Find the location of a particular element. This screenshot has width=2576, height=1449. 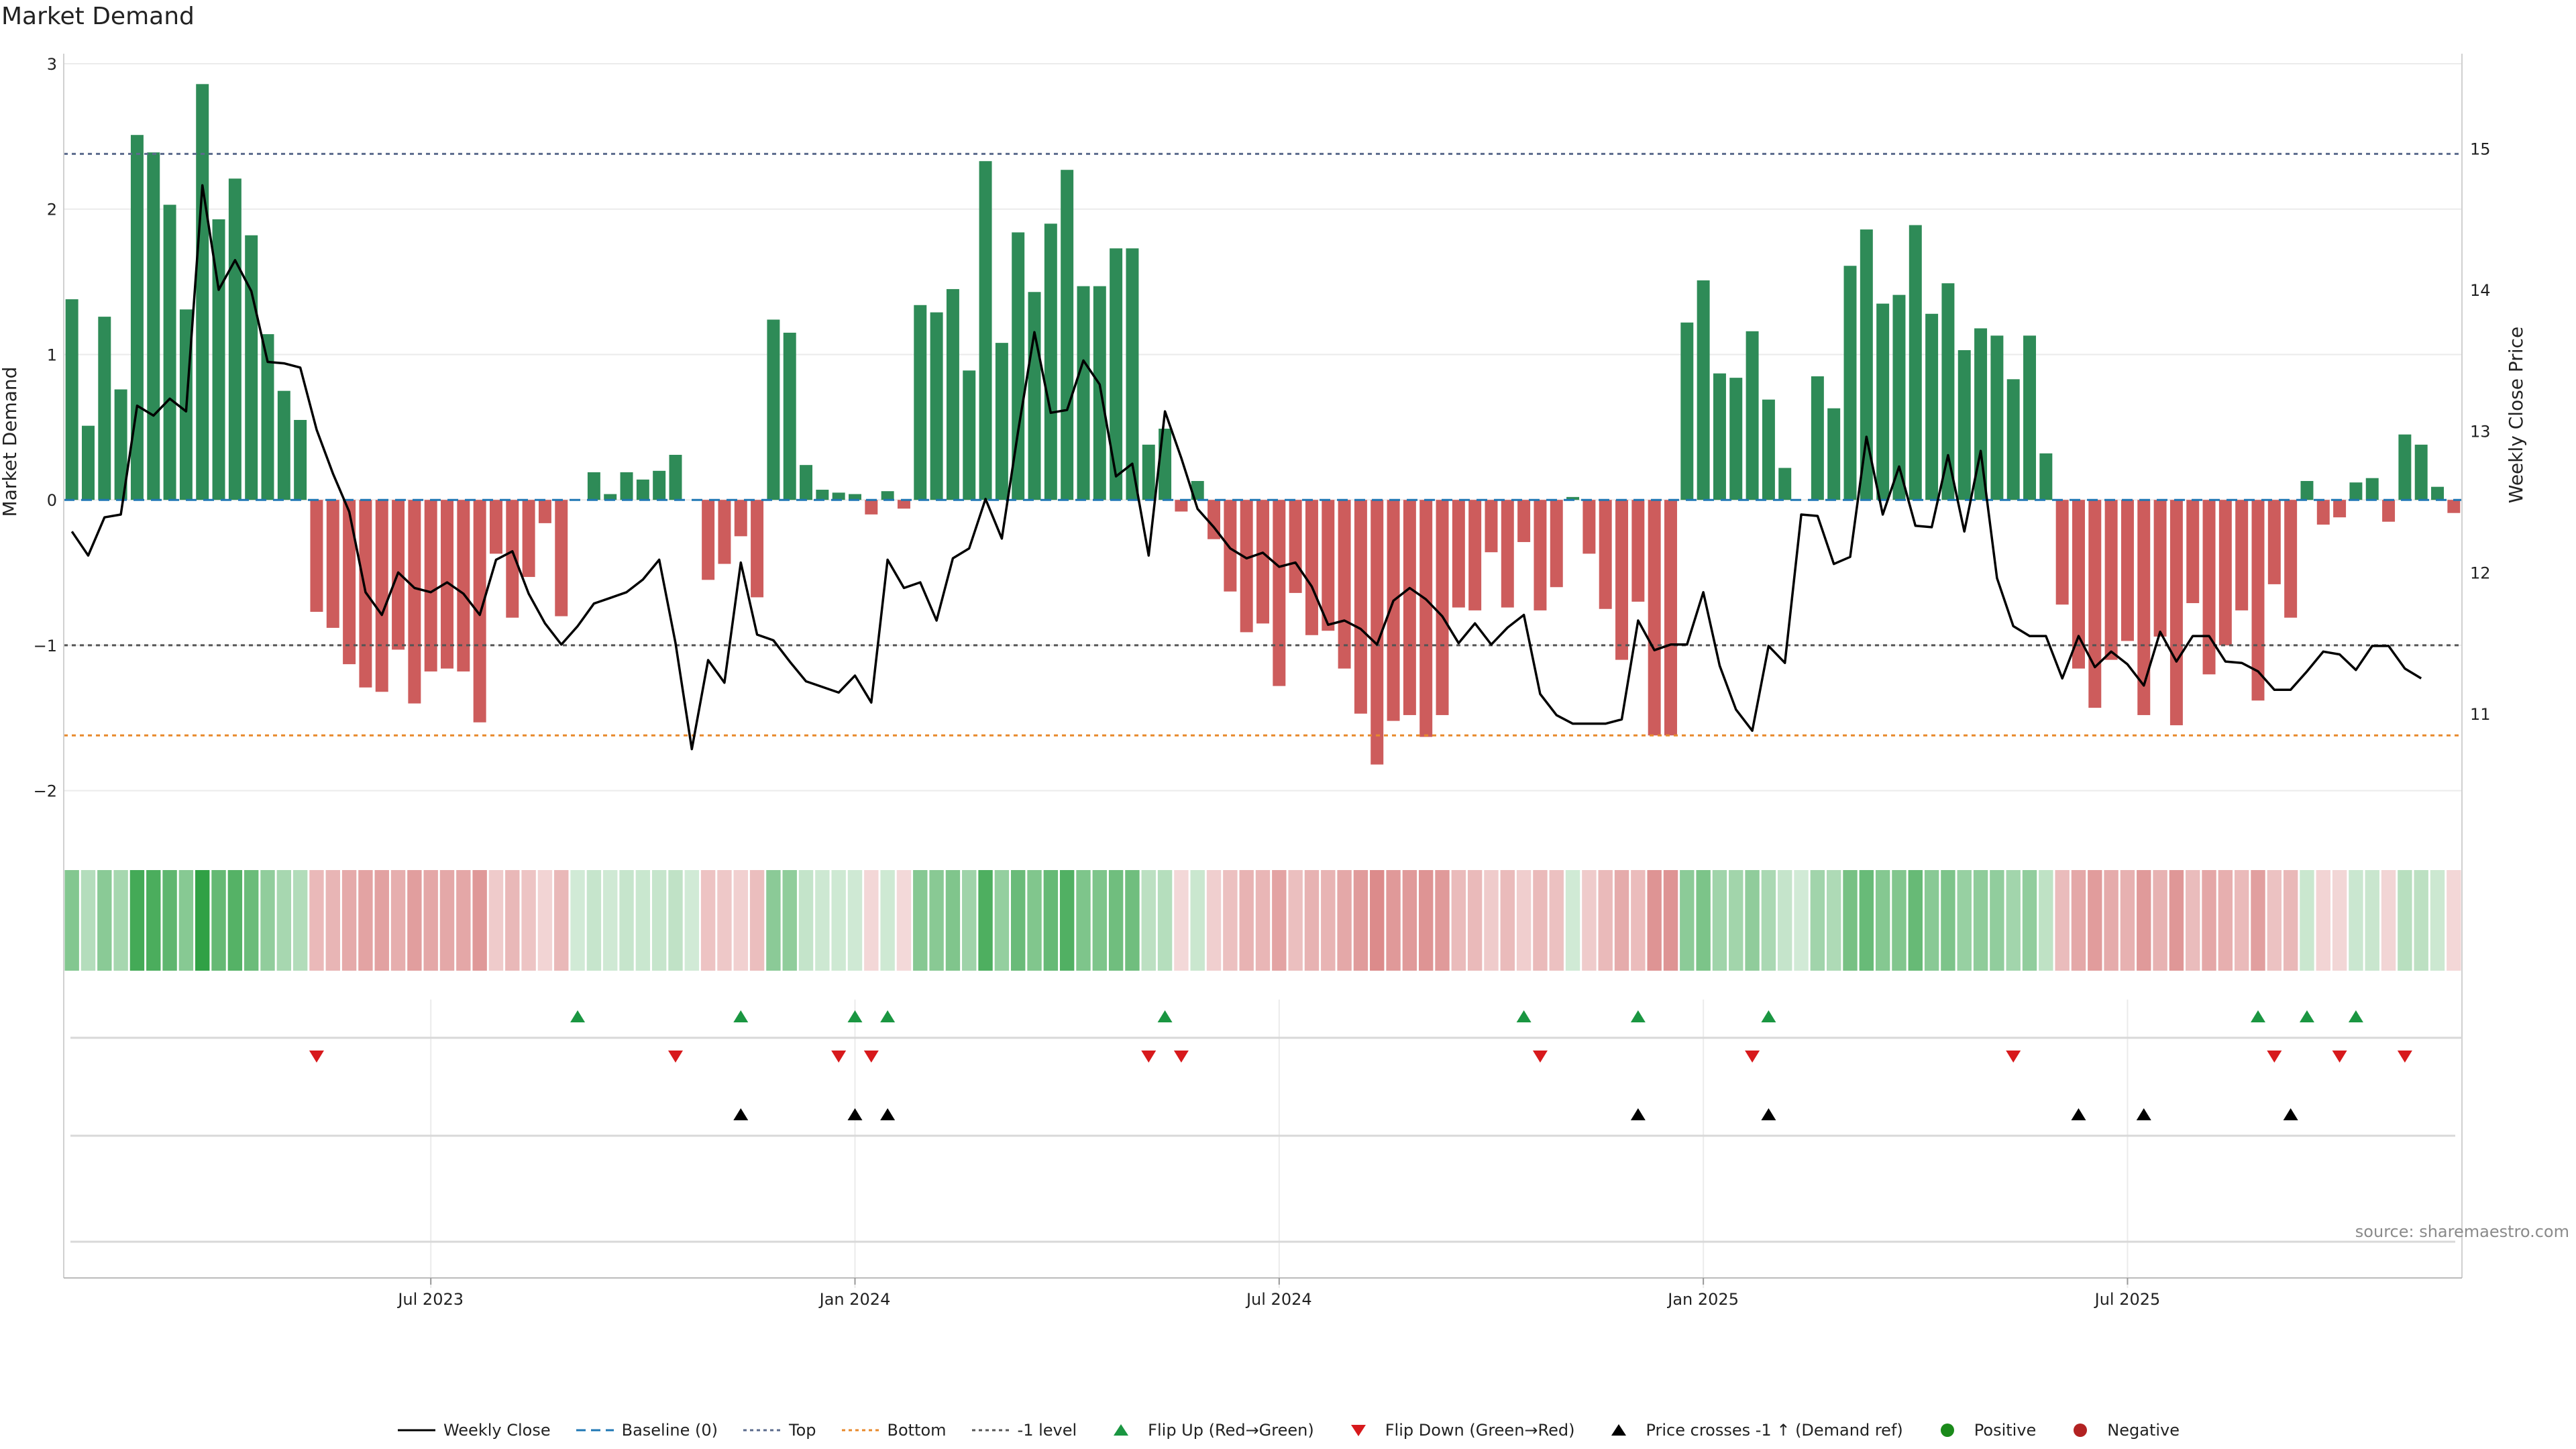

x-tick-label: Jan 2024 is located at coordinates (854, 1299).